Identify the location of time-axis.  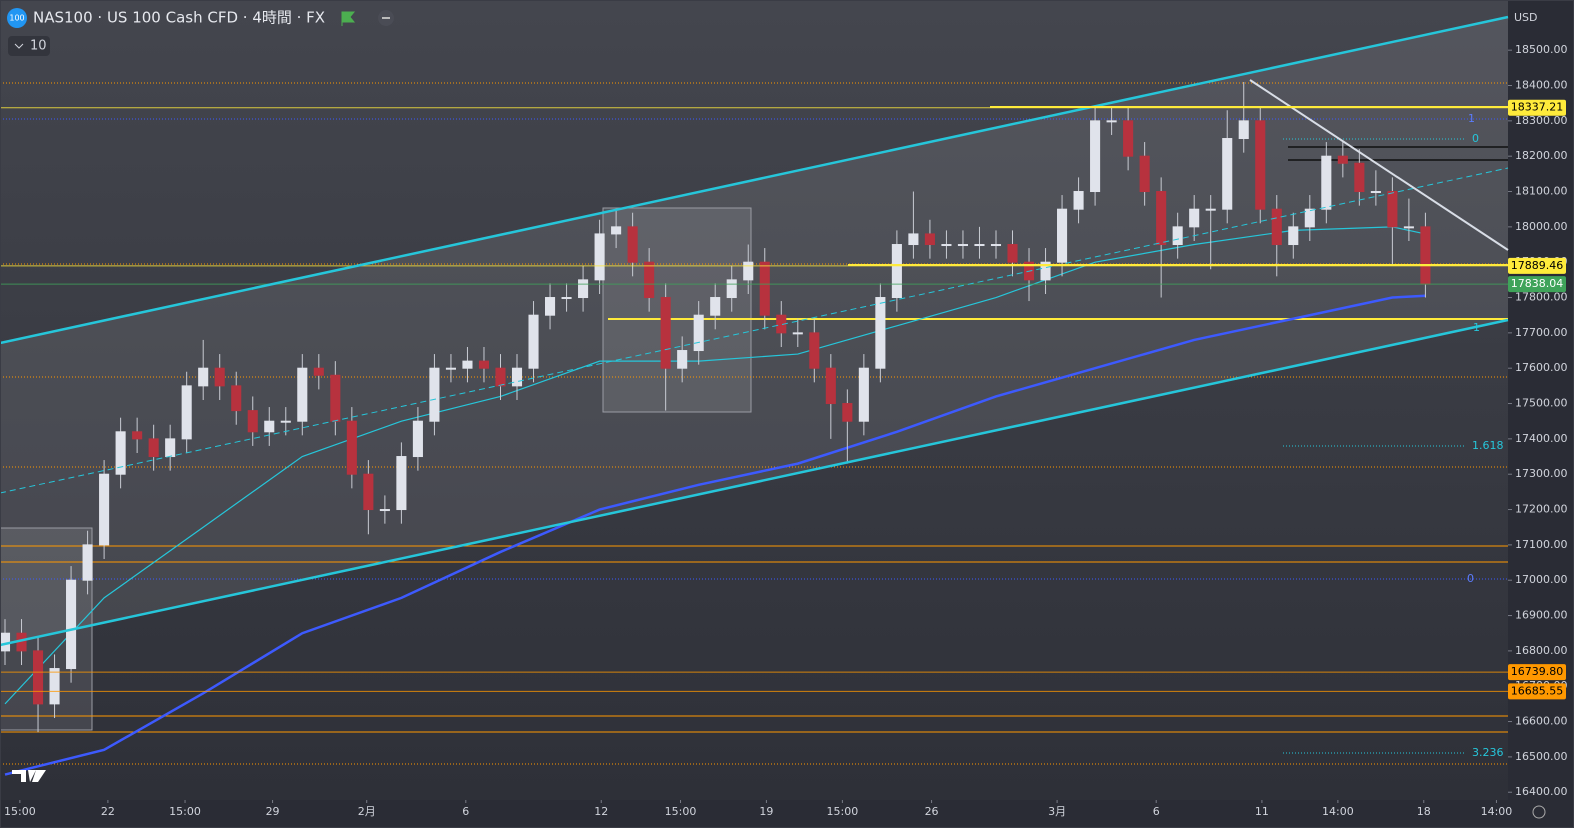
(754, 814).